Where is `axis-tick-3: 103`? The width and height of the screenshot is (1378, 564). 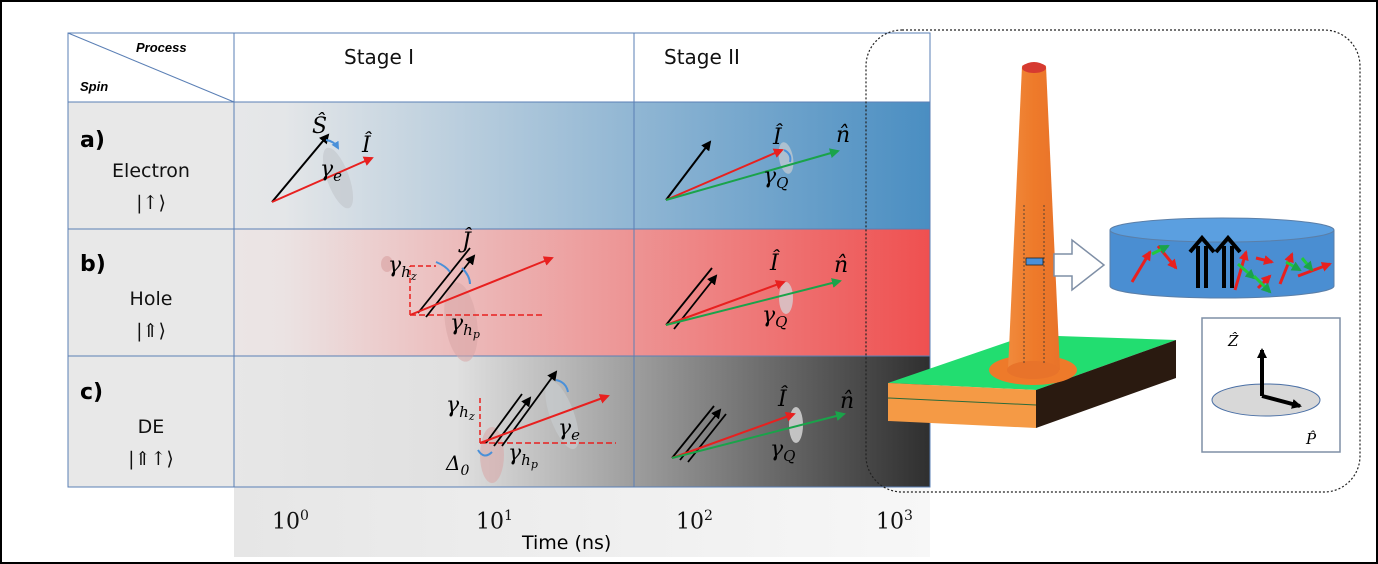 axis-tick-3: 103 is located at coordinates (894, 521).